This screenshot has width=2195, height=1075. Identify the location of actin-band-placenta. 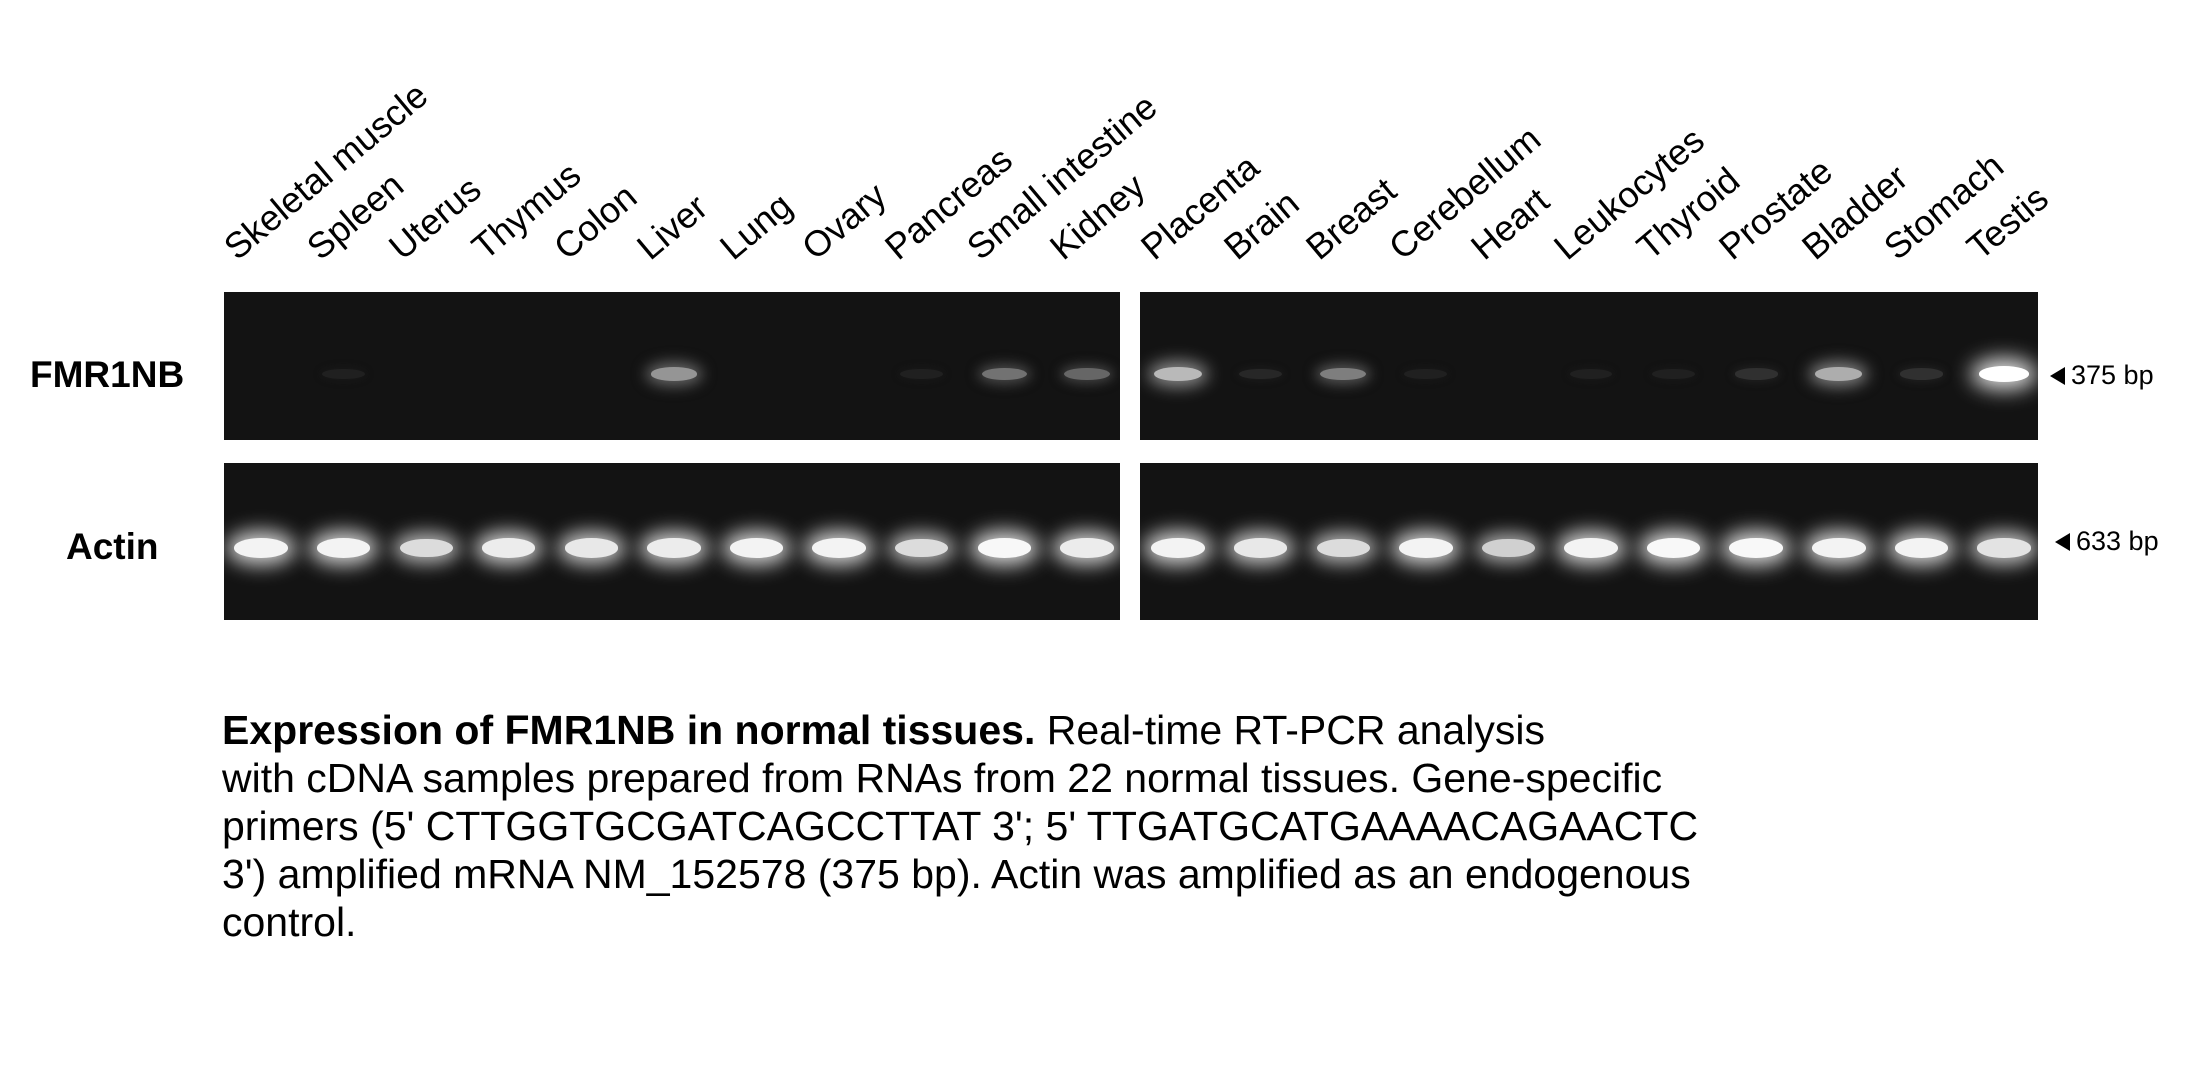
(1178, 548).